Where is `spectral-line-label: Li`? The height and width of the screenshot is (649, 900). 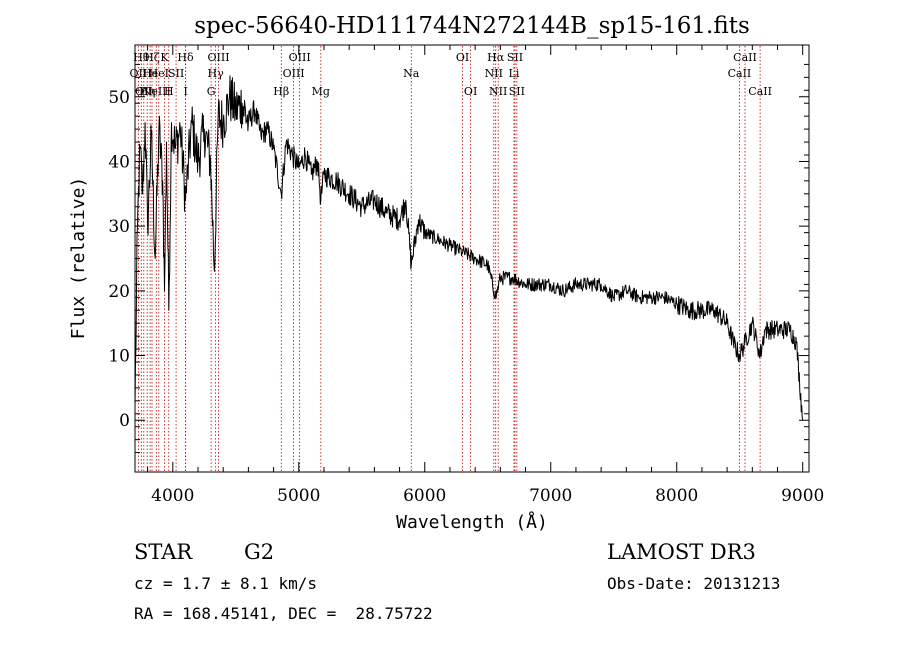
spectral-line-label: Li is located at coordinates (514, 73).